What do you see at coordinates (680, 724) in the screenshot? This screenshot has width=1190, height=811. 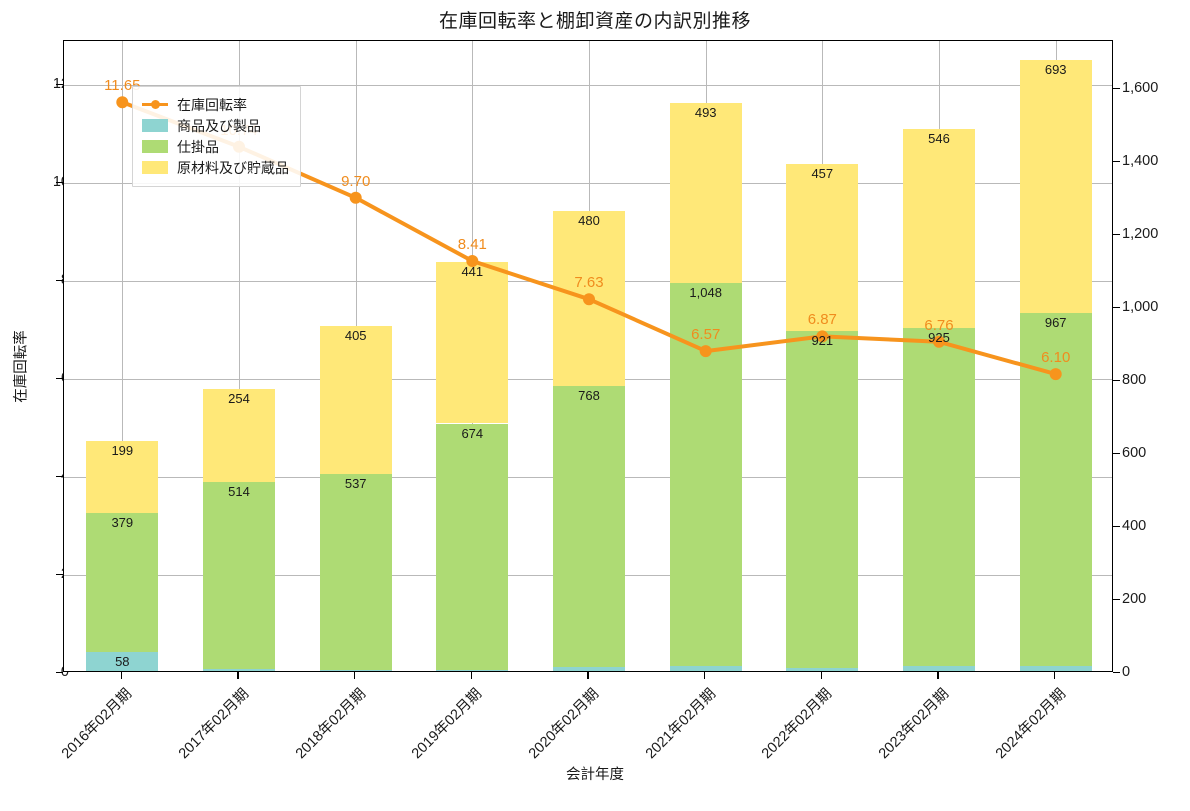 I see `x-axis-tick-label: 2021年02月期` at bounding box center [680, 724].